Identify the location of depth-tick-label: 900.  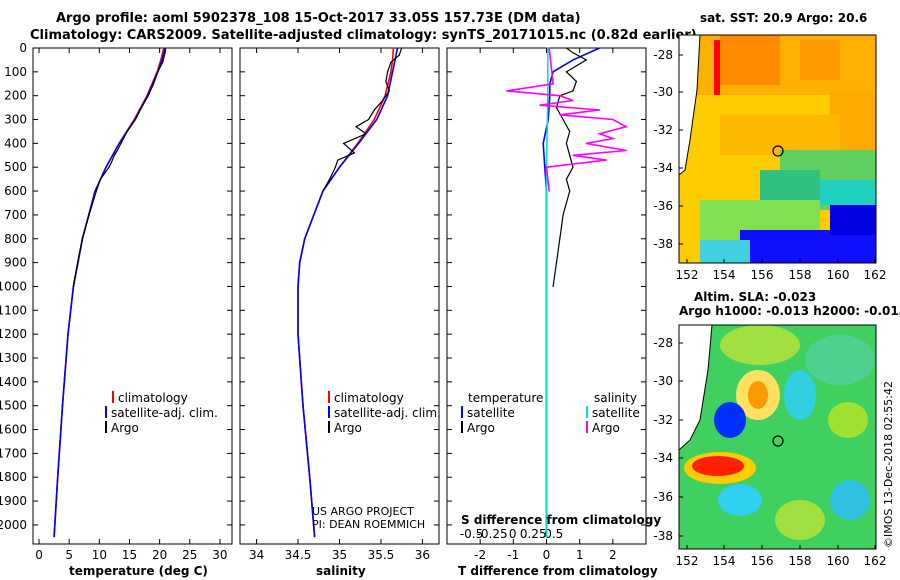
(15, 263).